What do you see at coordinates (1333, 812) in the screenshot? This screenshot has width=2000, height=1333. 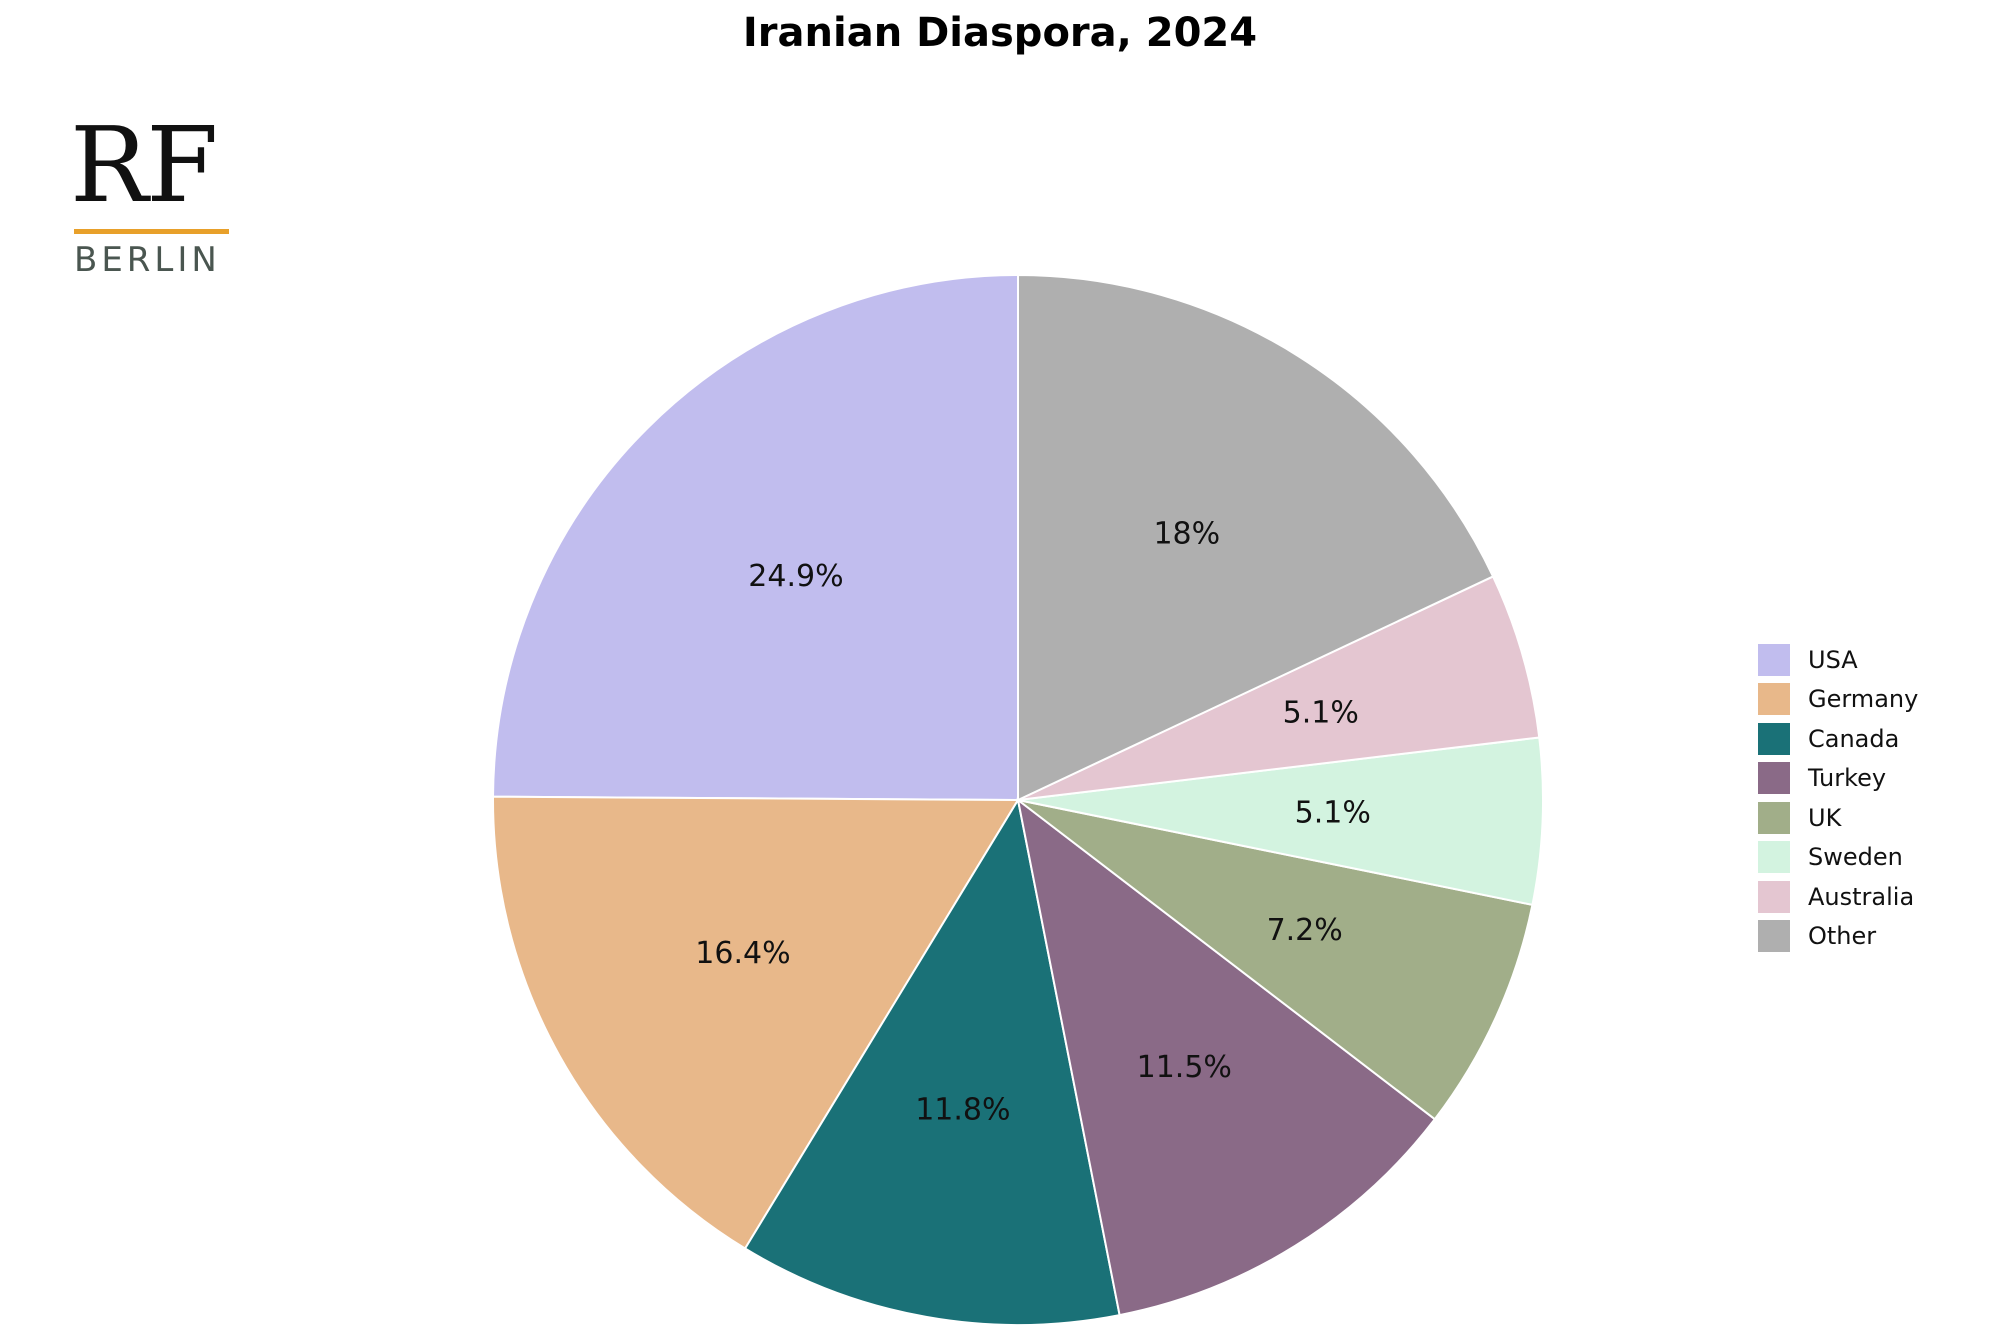 I see `slice-label-sweden: 5.1%` at bounding box center [1333, 812].